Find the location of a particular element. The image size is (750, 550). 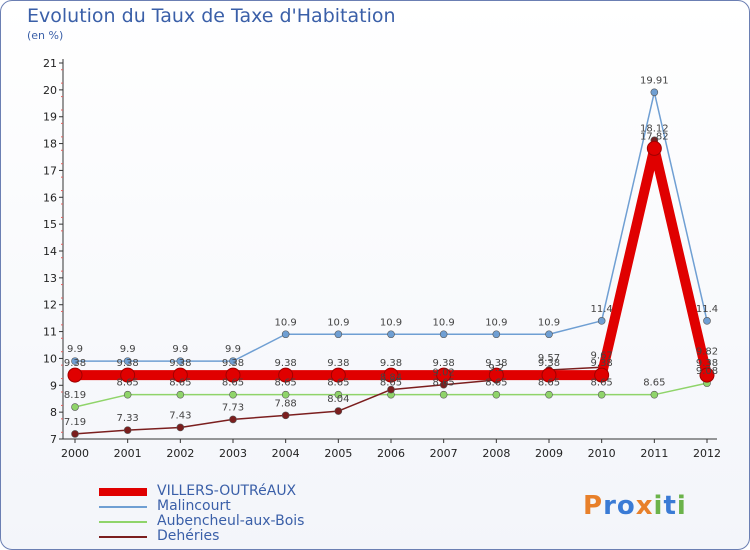

data-label: 11.4 is located at coordinates (602, 309).